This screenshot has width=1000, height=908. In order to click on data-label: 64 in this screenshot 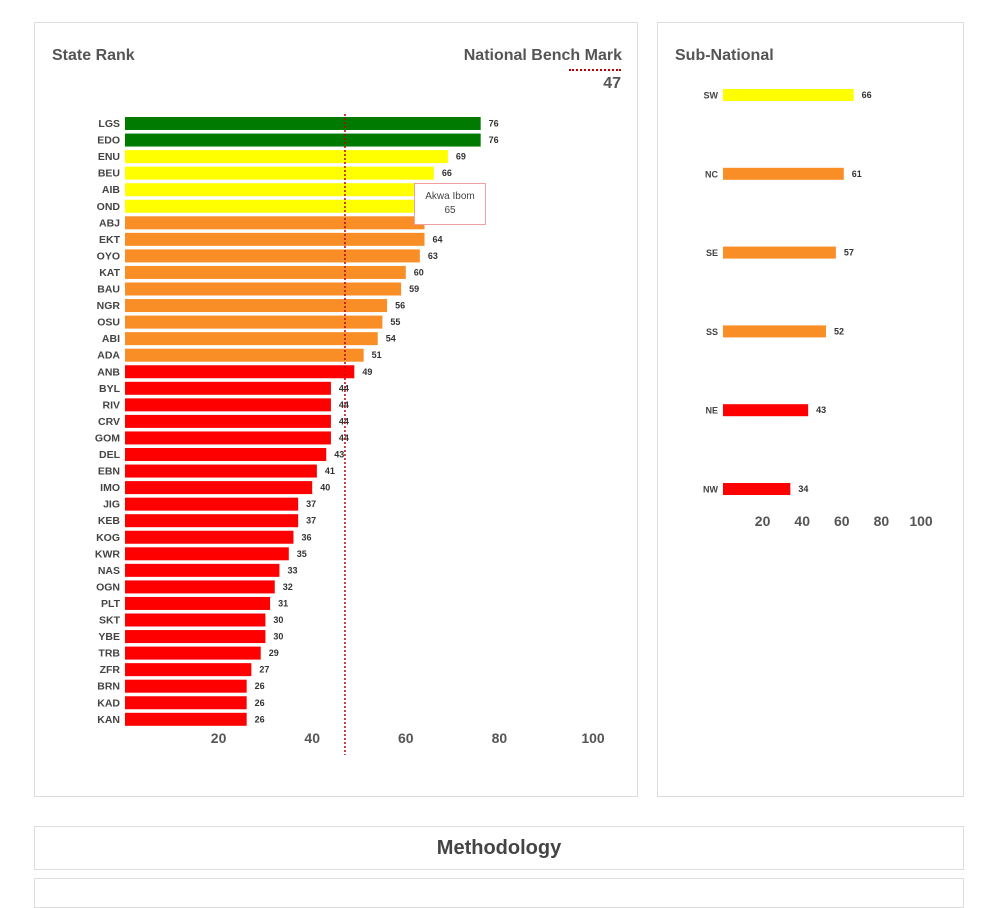, I will do `click(438, 239)`.